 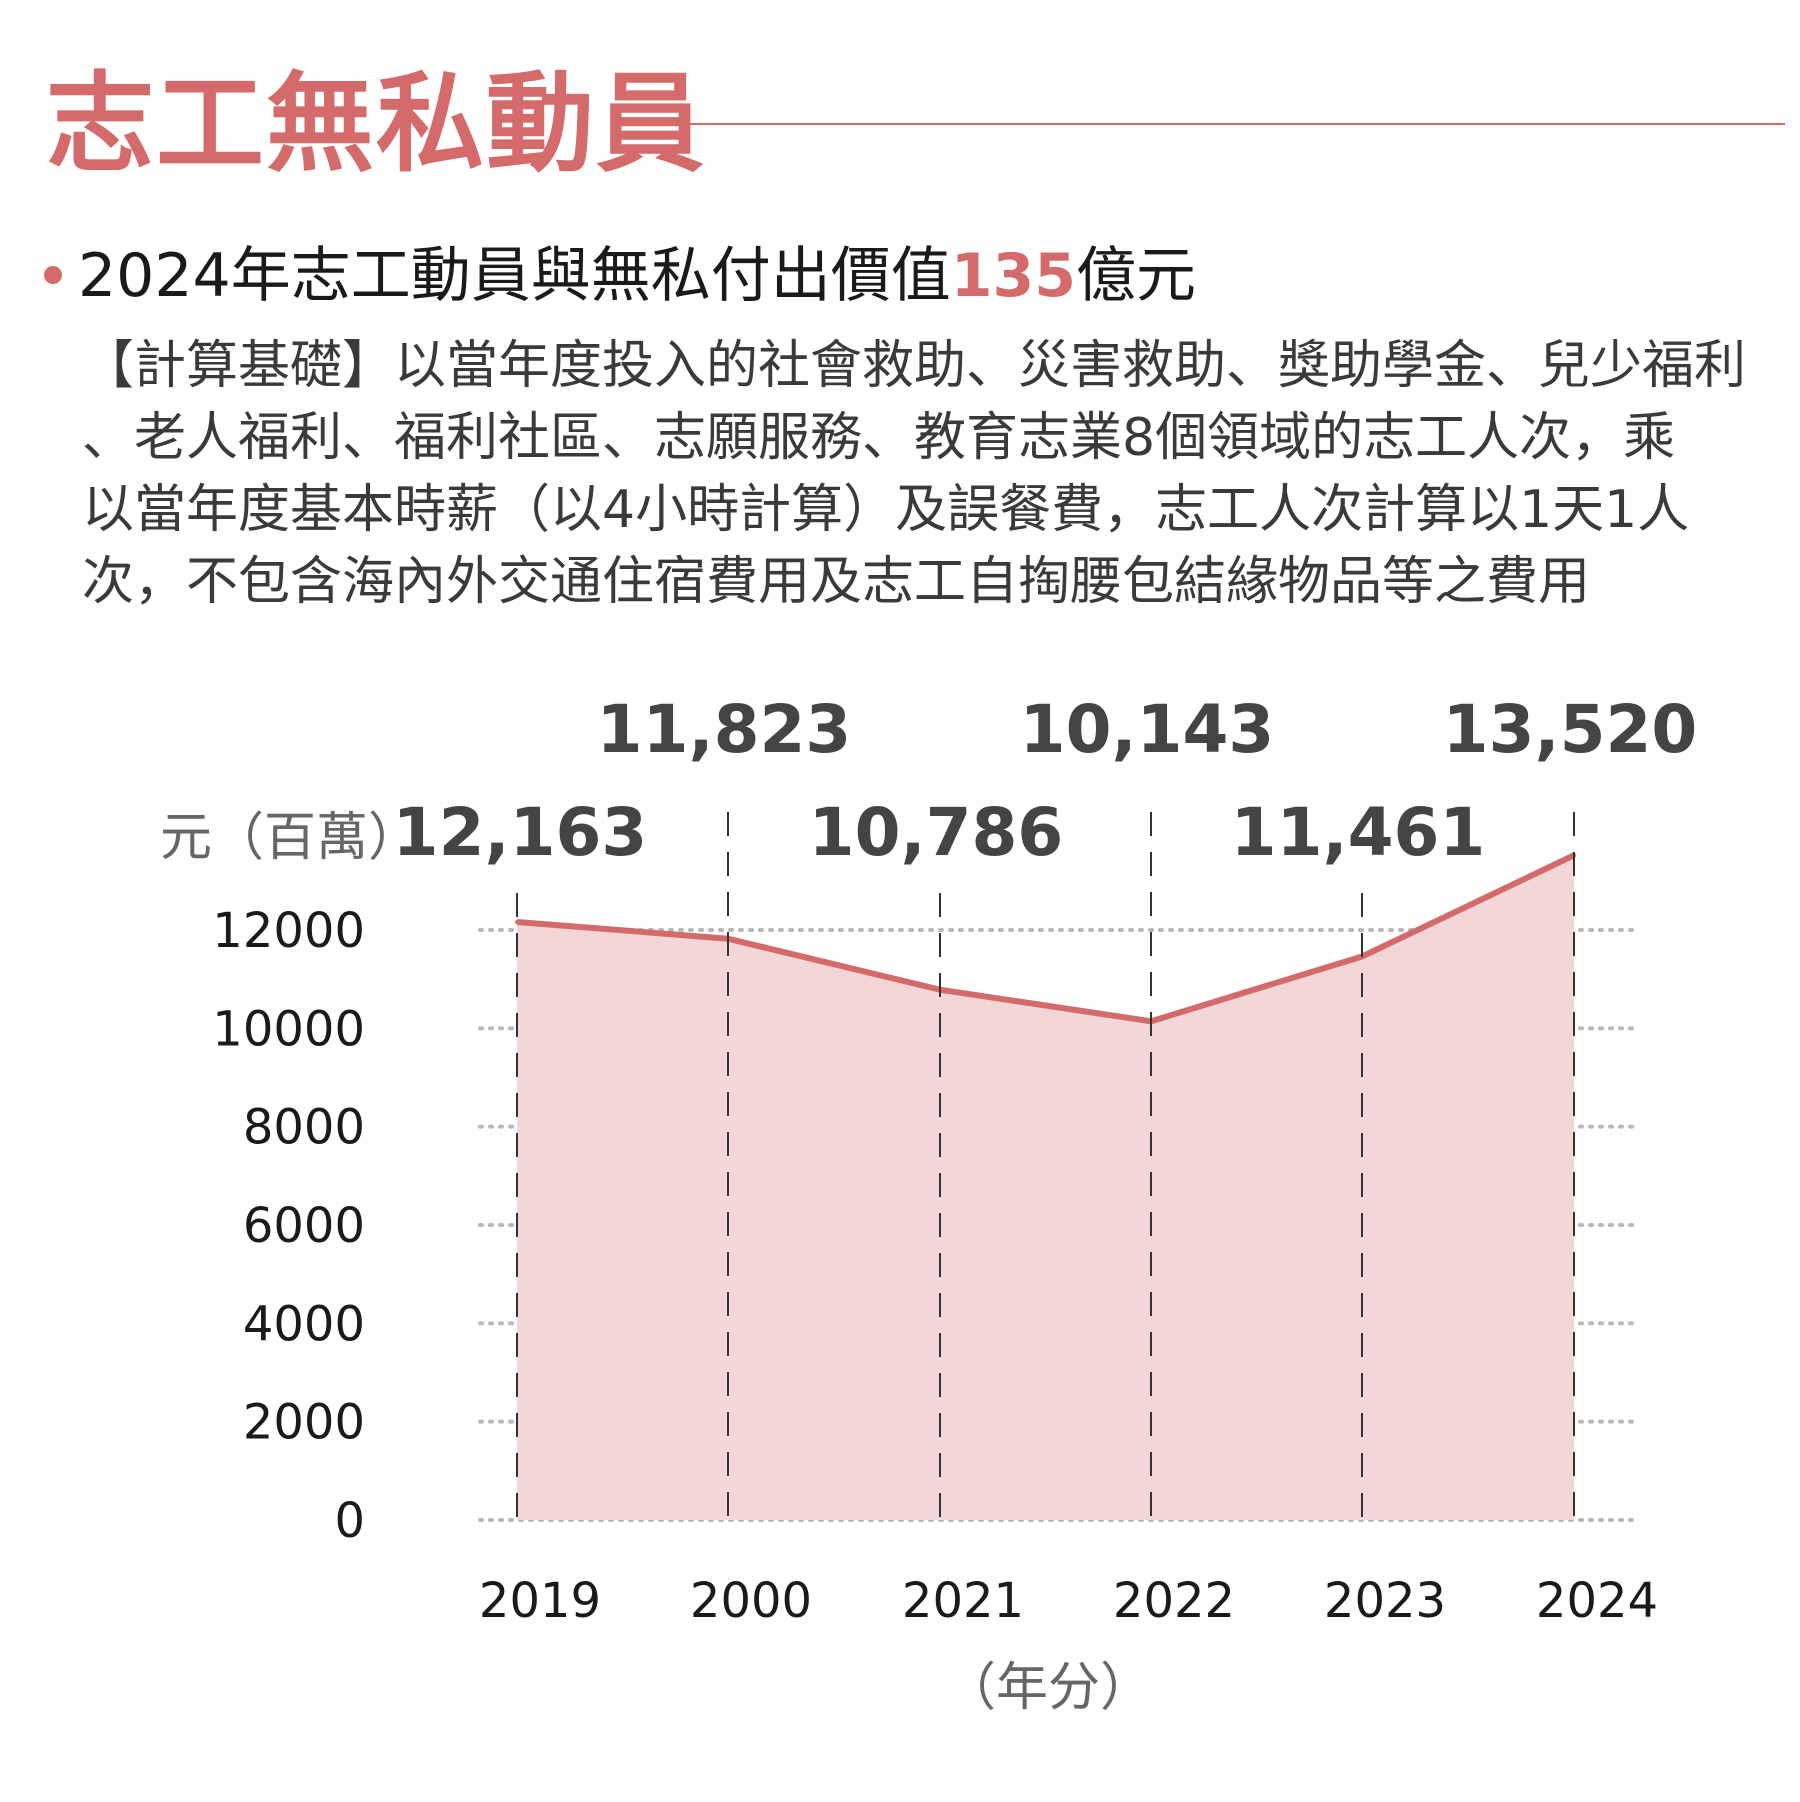 I want to click on headline-suffix: 億元, so click(x=1135, y=276).